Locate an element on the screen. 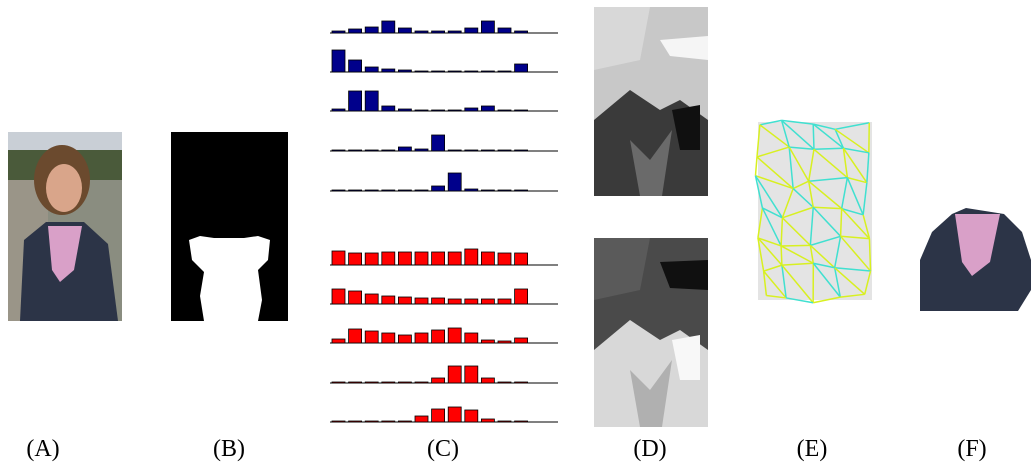 Image resolution: width=1031 pixels, height=467 pixels. panel-label: (F) is located at coordinates (971, 449).